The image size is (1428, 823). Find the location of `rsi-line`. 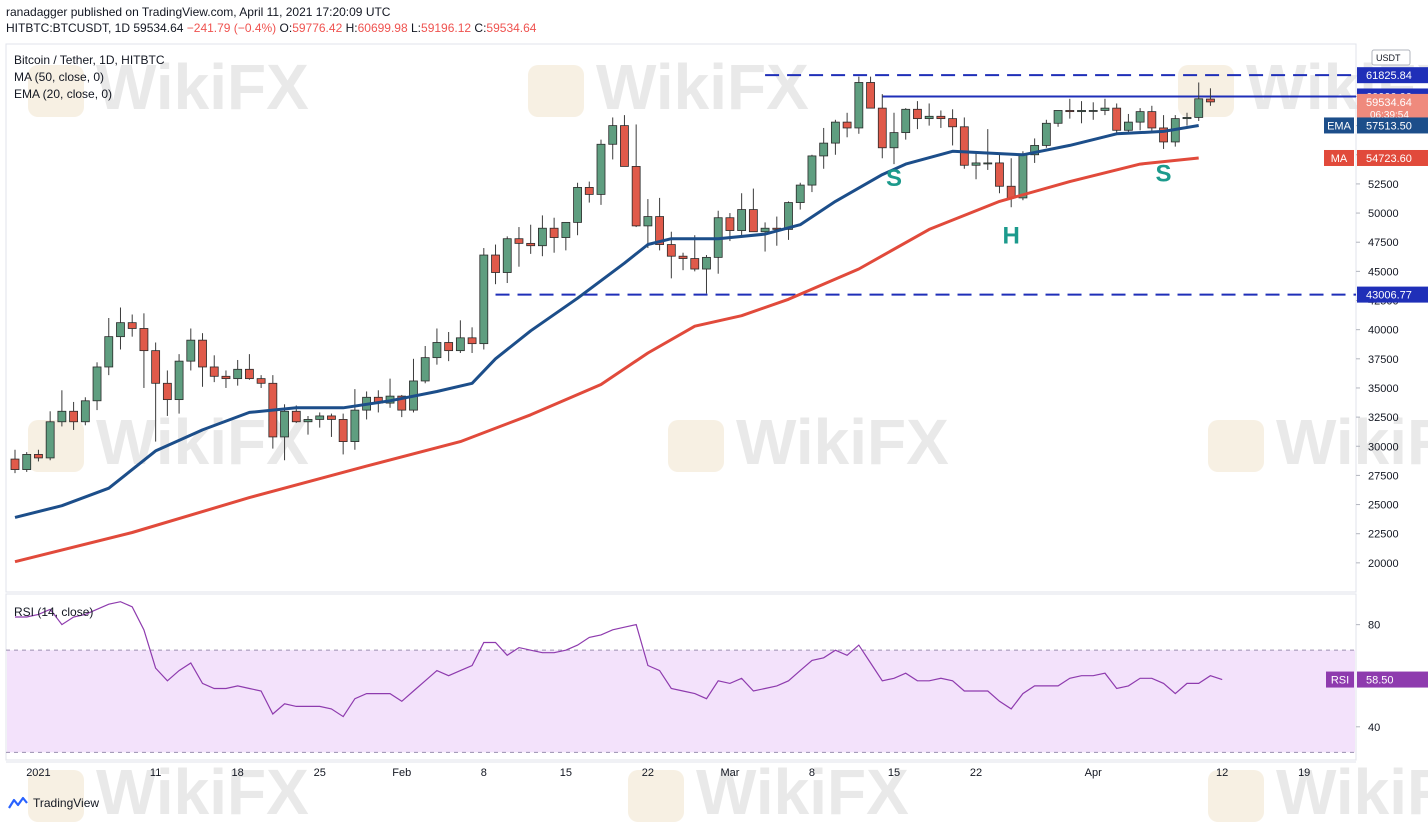

rsi-line is located at coordinates (619, 659).